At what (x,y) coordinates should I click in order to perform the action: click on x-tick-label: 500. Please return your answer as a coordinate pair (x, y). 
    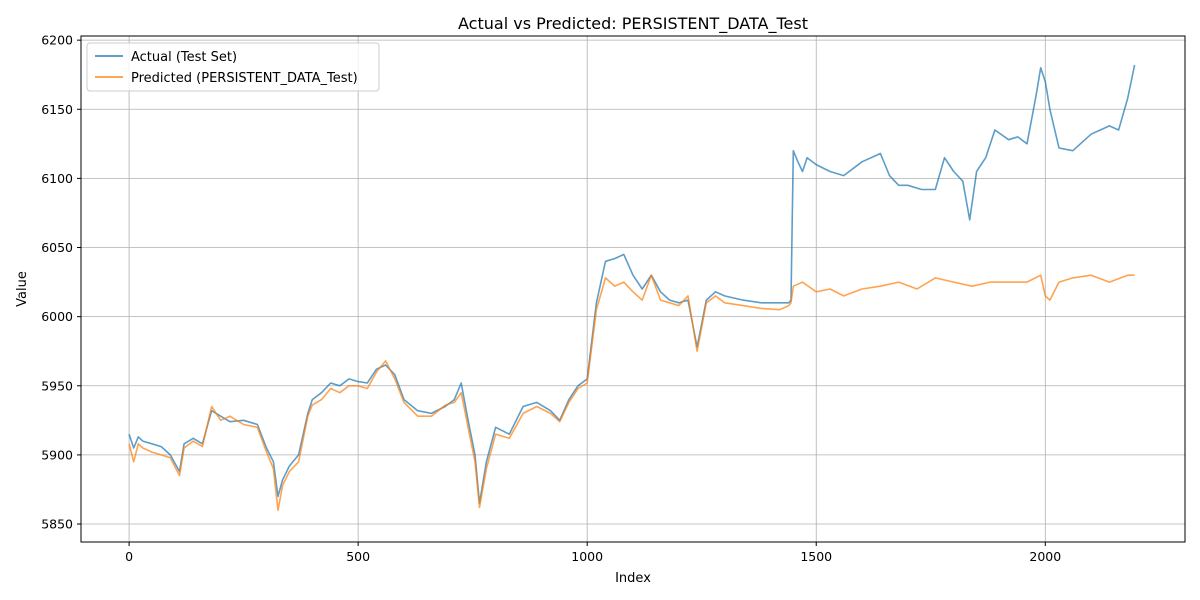
    Looking at the image, I should click on (358, 556).